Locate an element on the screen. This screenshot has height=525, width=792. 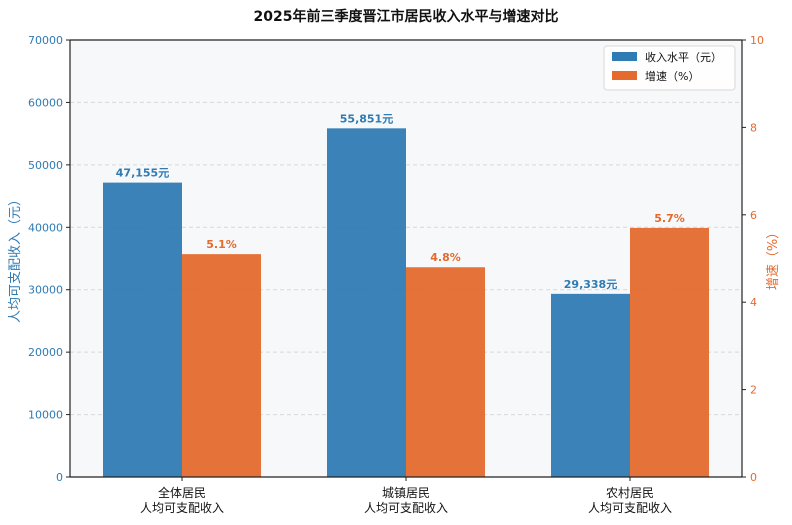
y-left-tick-label: 40000 is located at coordinates (45, 227).